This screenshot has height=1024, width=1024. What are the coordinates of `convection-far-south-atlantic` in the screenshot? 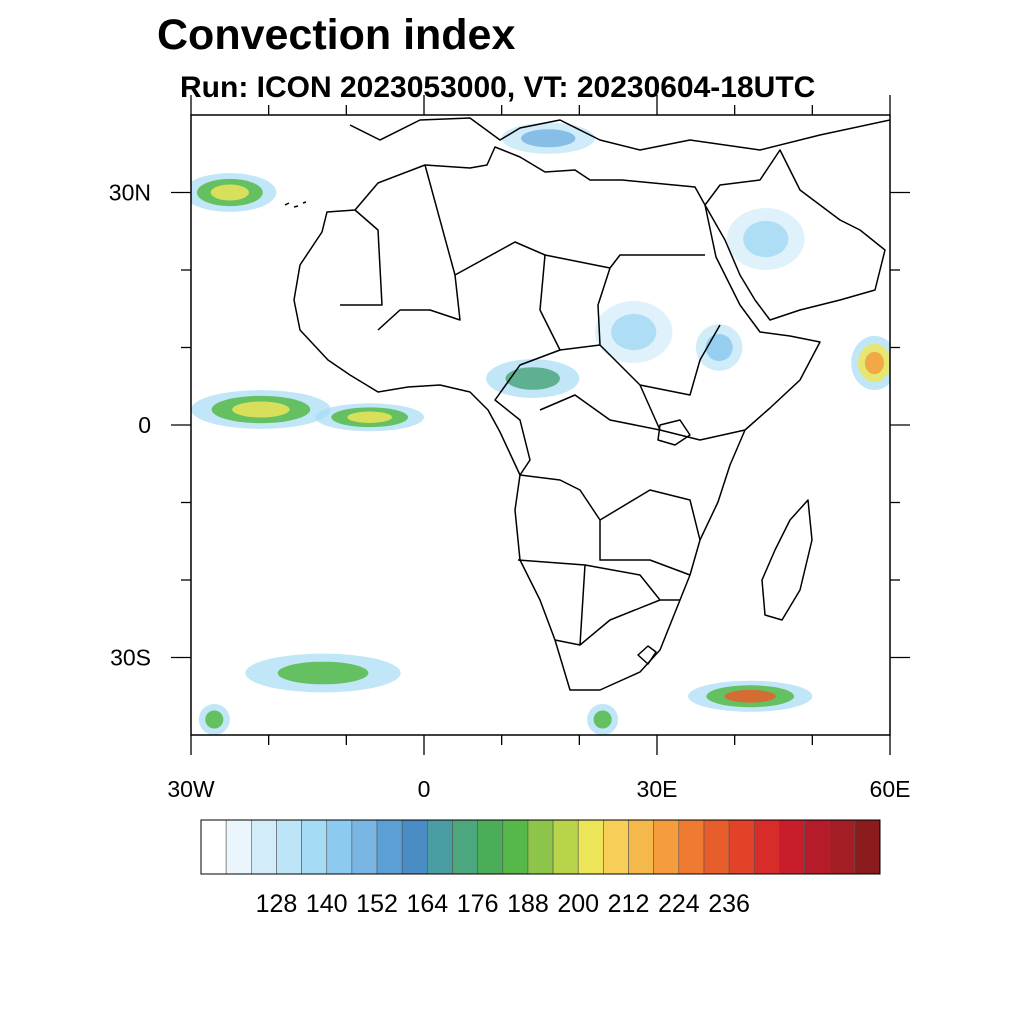 It's located at (214, 719).